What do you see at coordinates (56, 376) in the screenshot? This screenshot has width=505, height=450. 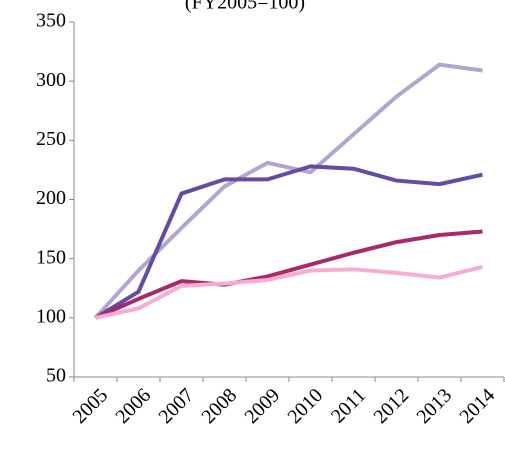 I see `y-tick-label: 50` at bounding box center [56, 376].